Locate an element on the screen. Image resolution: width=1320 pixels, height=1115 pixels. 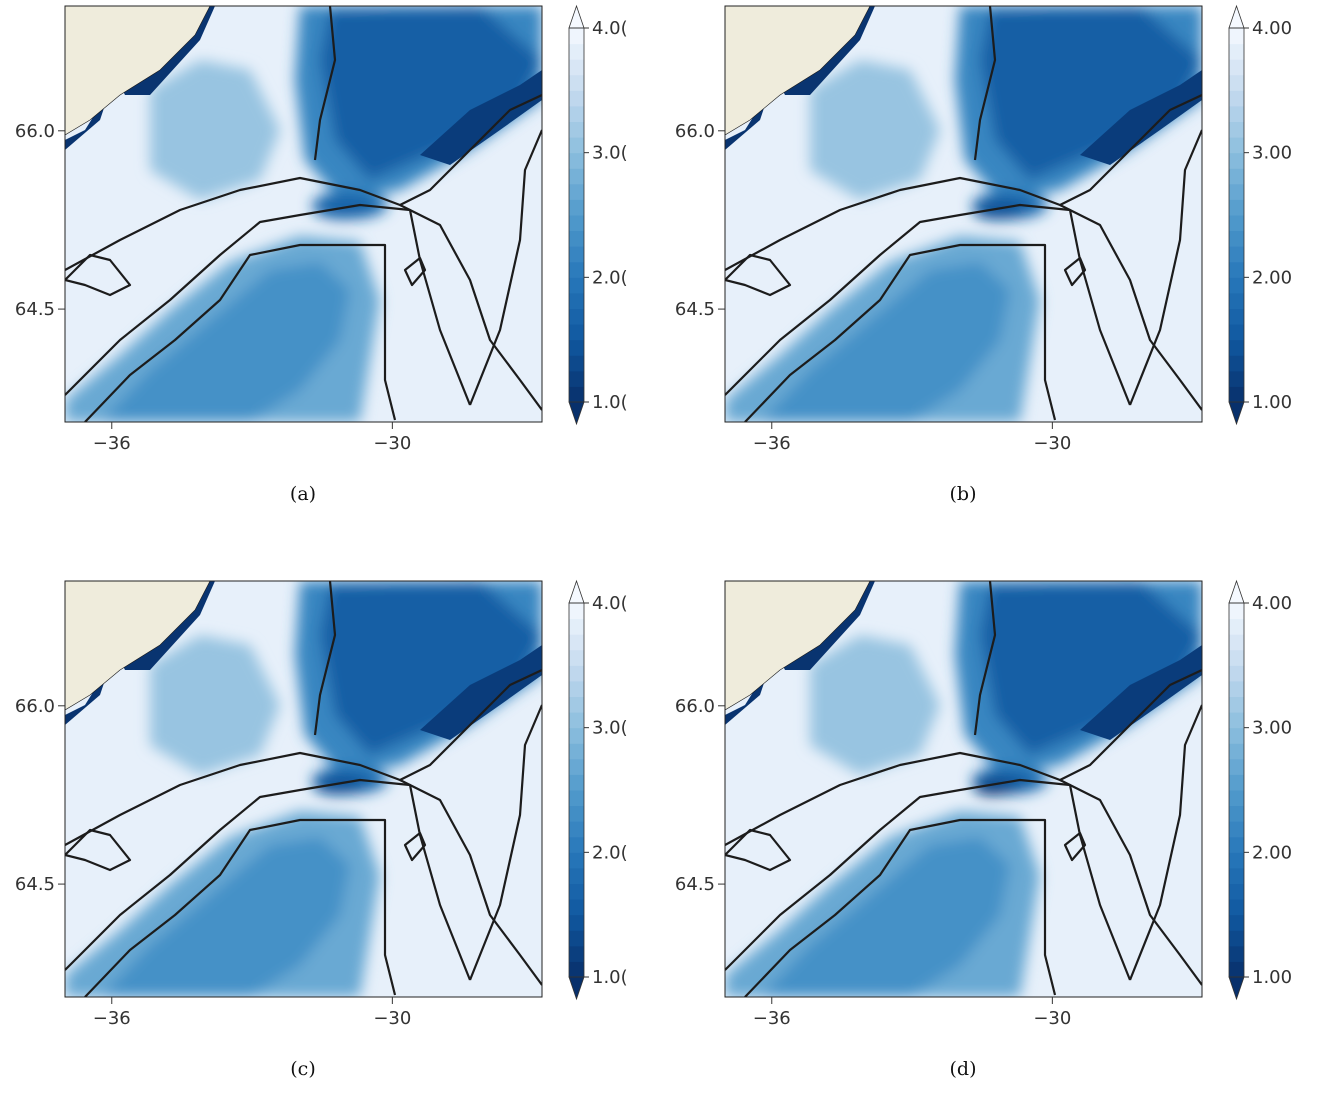
panel-caption: (d) is located at coordinates (963, 1069).